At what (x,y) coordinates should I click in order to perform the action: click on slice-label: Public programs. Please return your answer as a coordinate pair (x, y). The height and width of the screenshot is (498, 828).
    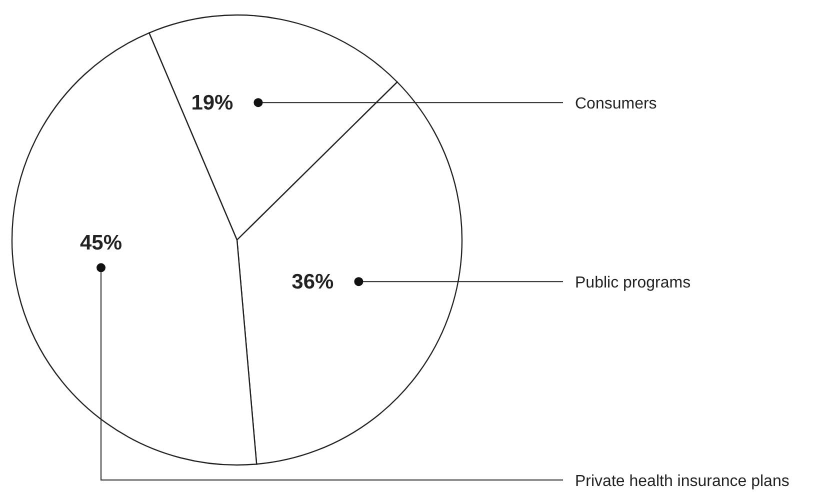
    Looking at the image, I should click on (633, 283).